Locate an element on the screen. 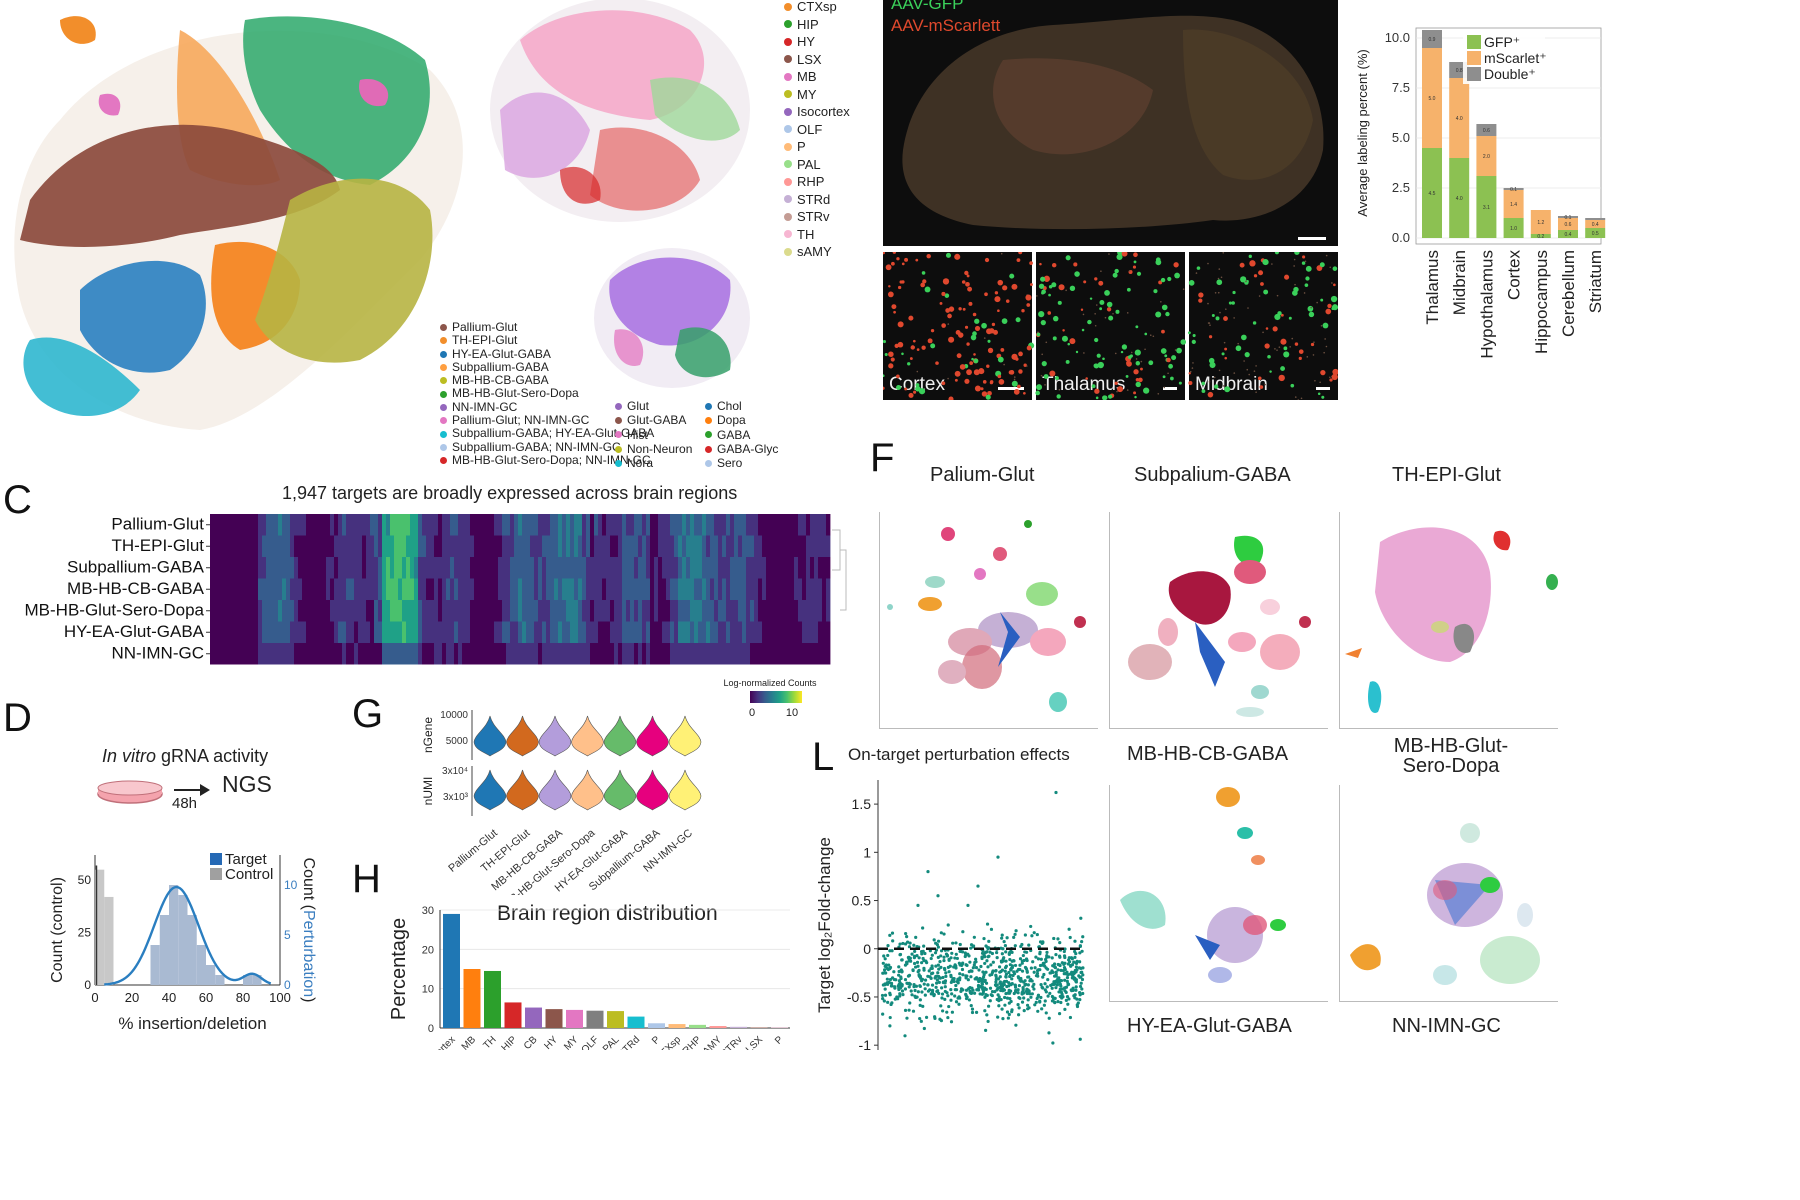 This screenshot has width=1800, height=1200. umap-th-epi-glut is located at coordinates (1448, 620).